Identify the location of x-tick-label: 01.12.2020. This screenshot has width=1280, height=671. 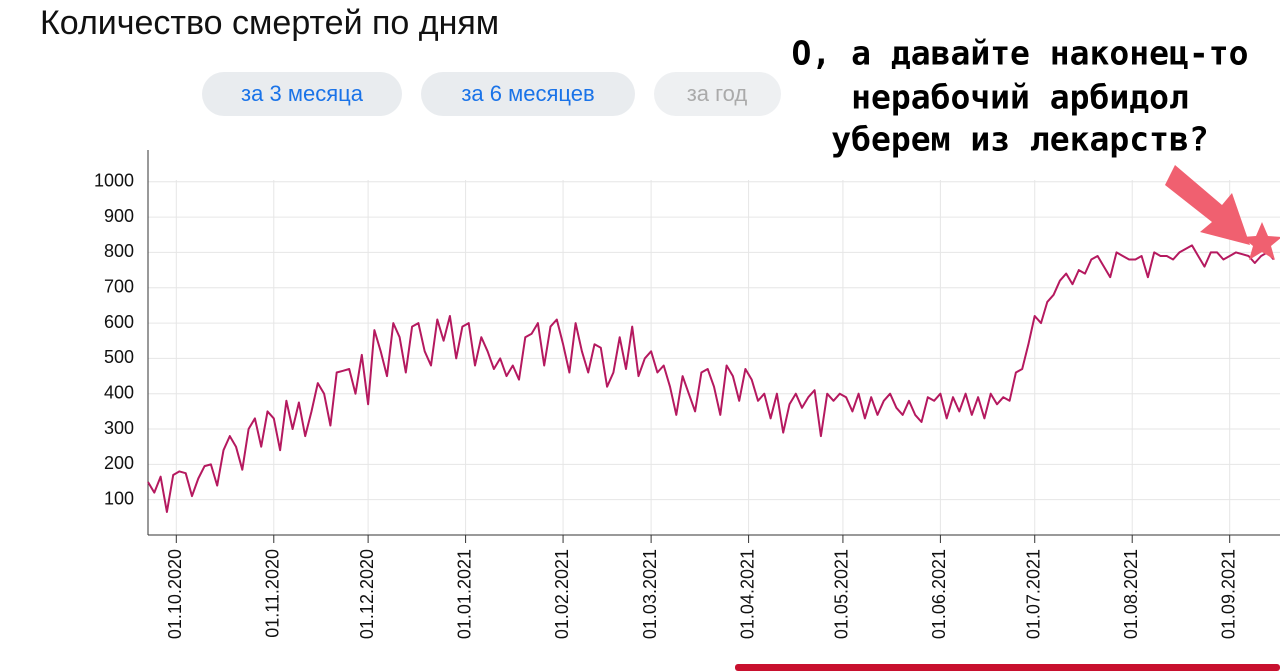
(367, 594).